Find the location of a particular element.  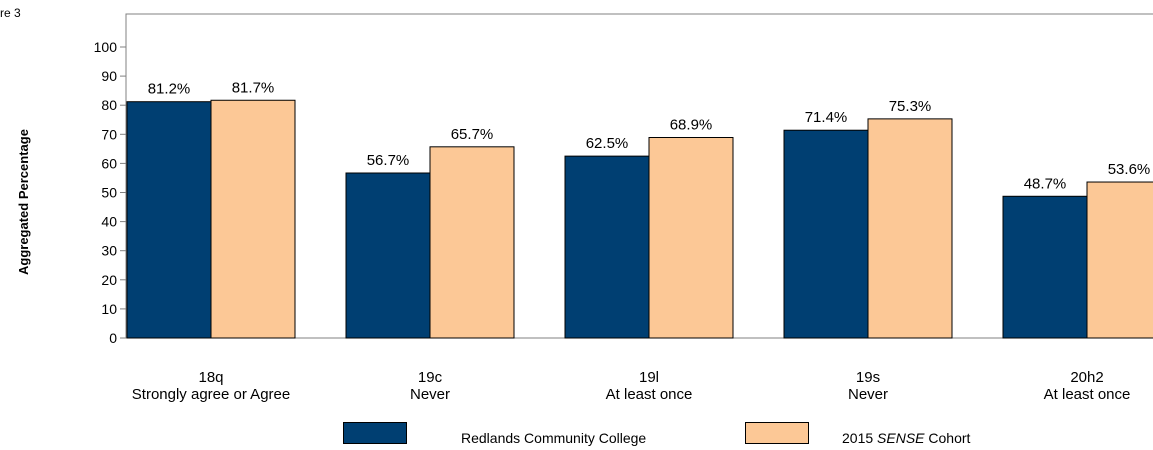

bar-value-label: 75.3% is located at coordinates (910, 106).